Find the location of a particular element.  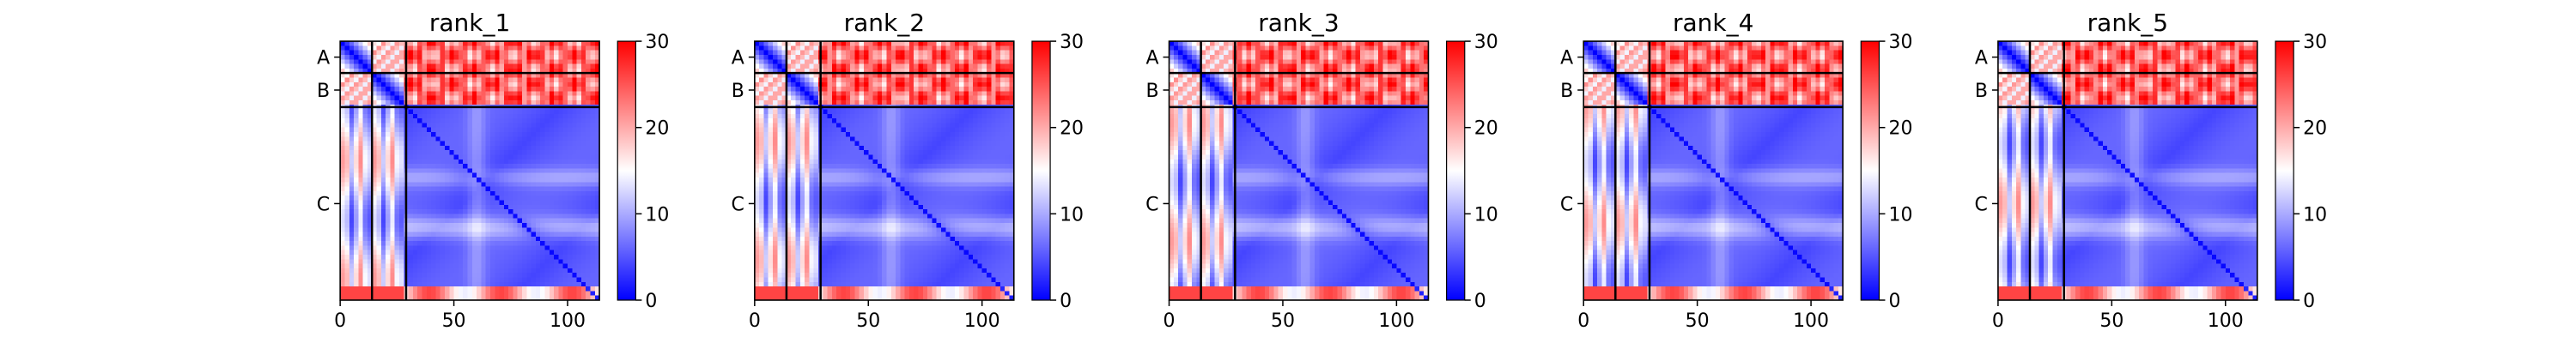

panel-title: rank_3 is located at coordinates (1298, 23).